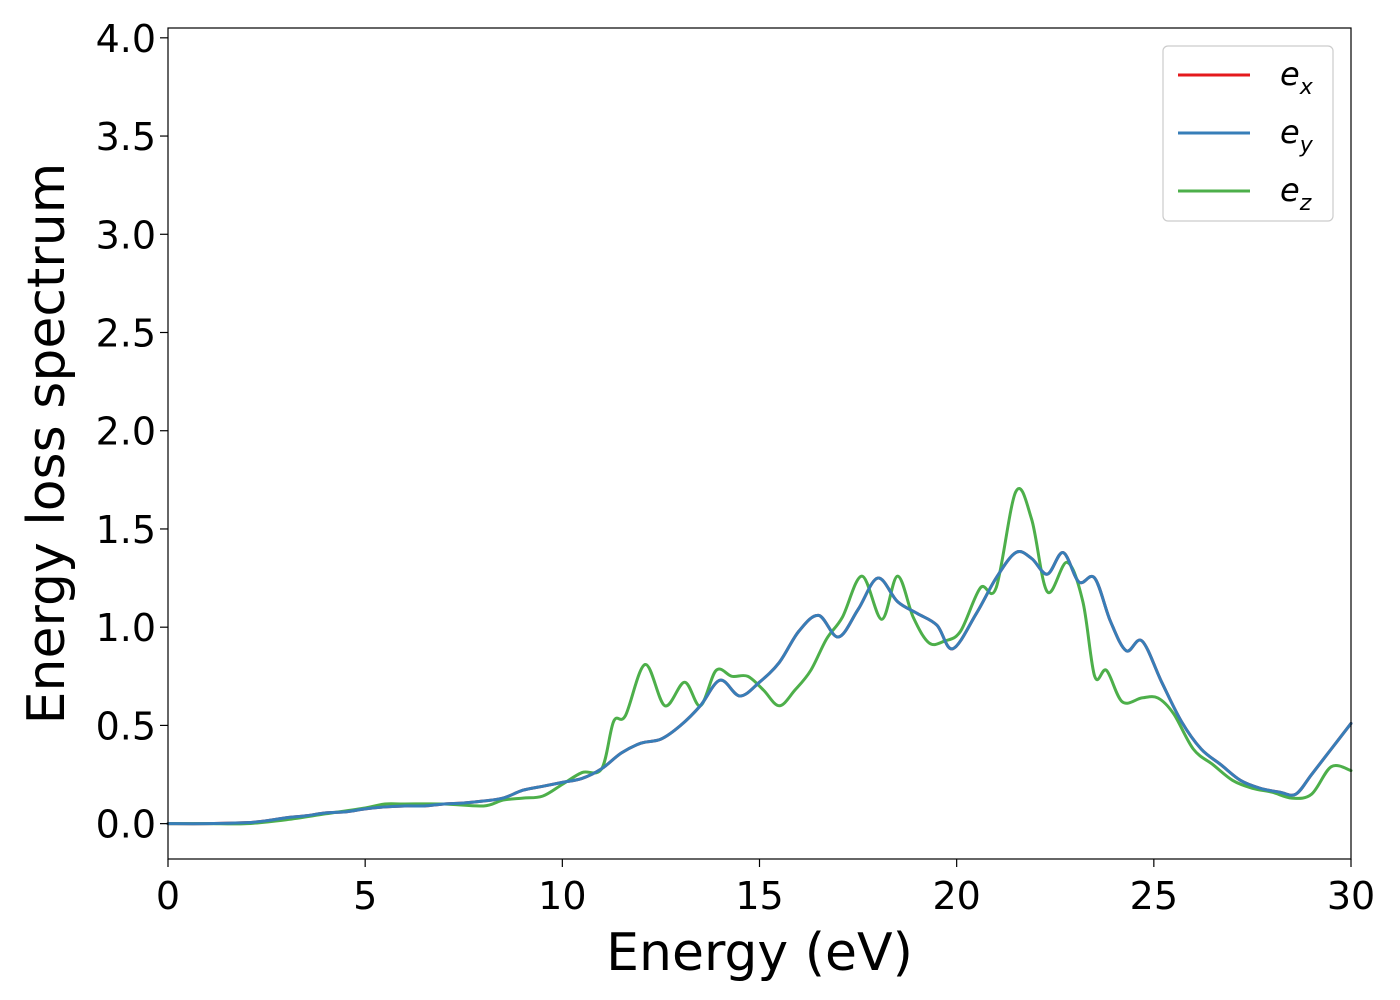  What do you see at coordinates (126, 628) in the screenshot?
I see `y-tick-label: 1.0` at bounding box center [126, 628].